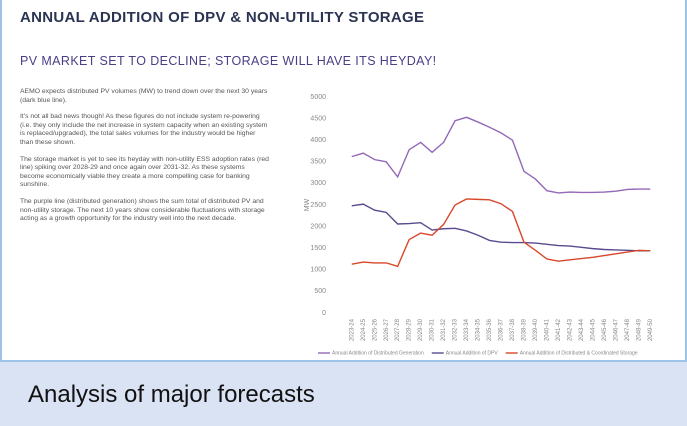  What do you see at coordinates (570, 329) in the screenshot?
I see `x-tick-label: 2042-43` at bounding box center [570, 329].